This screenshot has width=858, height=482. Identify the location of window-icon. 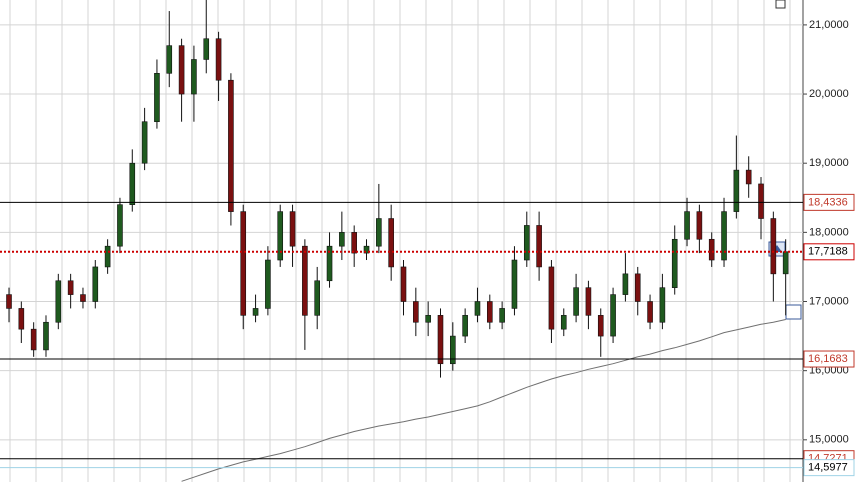
(780, 4).